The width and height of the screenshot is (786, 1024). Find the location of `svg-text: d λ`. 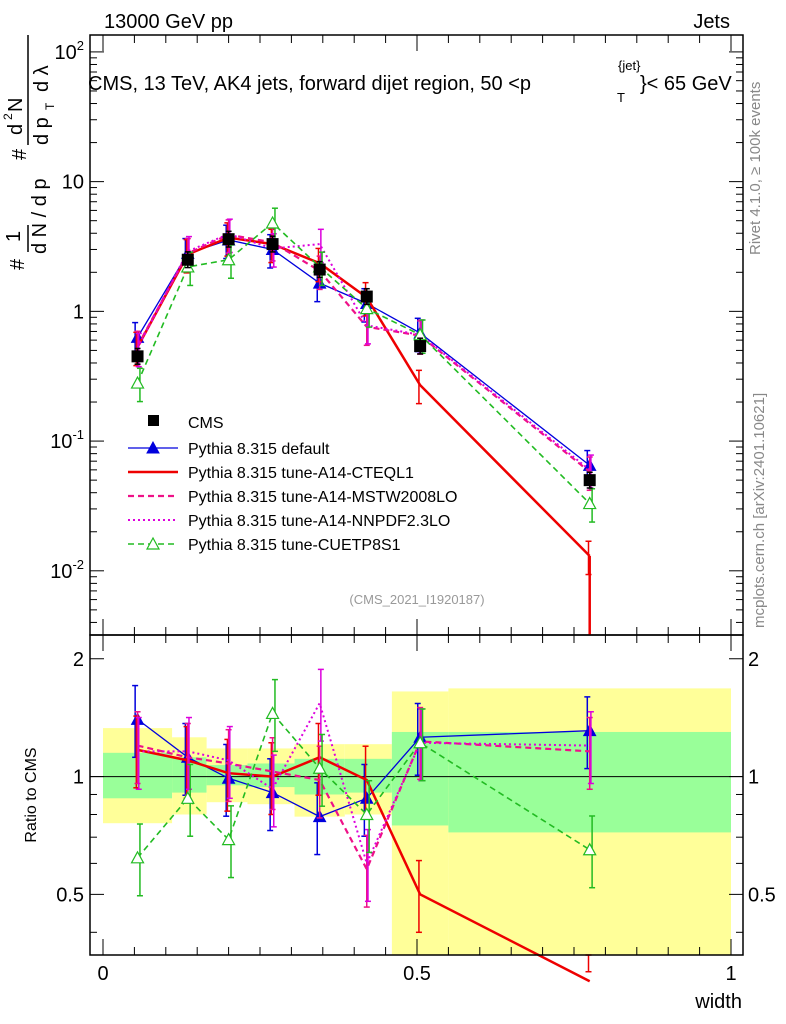

svg-text: d λ is located at coordinates (42, 78).